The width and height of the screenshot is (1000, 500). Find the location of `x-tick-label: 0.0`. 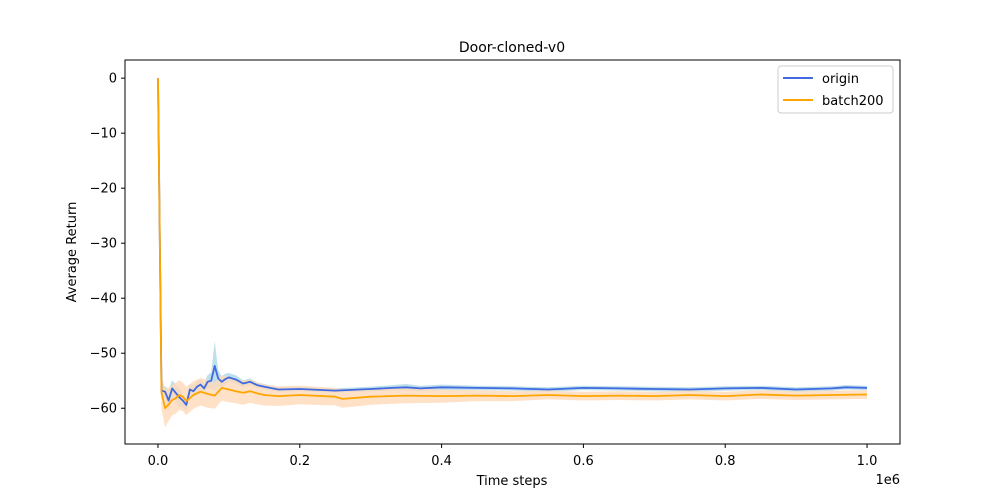

x-tick-label: 0.0 is located at coordinates (158, 461).